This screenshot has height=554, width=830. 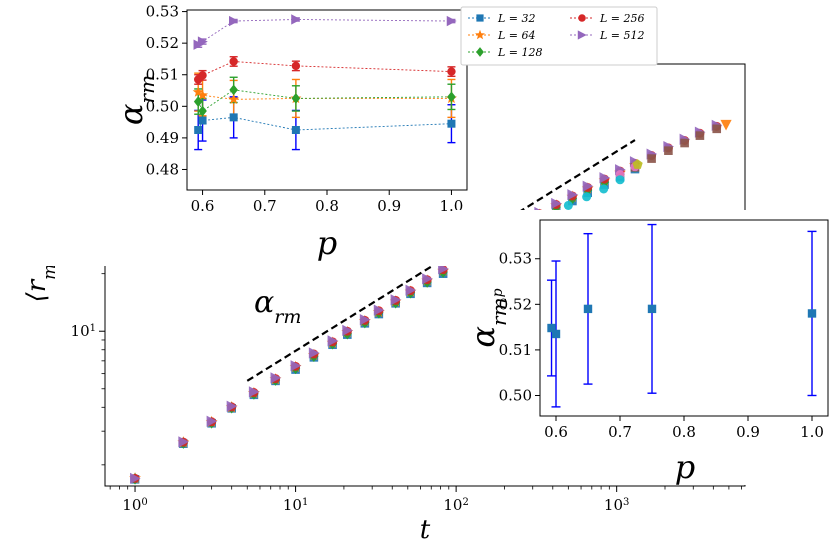 I want to click on main-x-tick-label: 10⁰, so click(x=134, y=505).